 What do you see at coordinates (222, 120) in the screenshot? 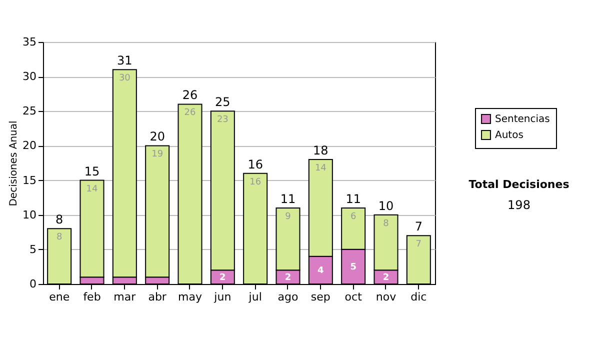
I see `data-label: 23` at bounding box center [222, 120].